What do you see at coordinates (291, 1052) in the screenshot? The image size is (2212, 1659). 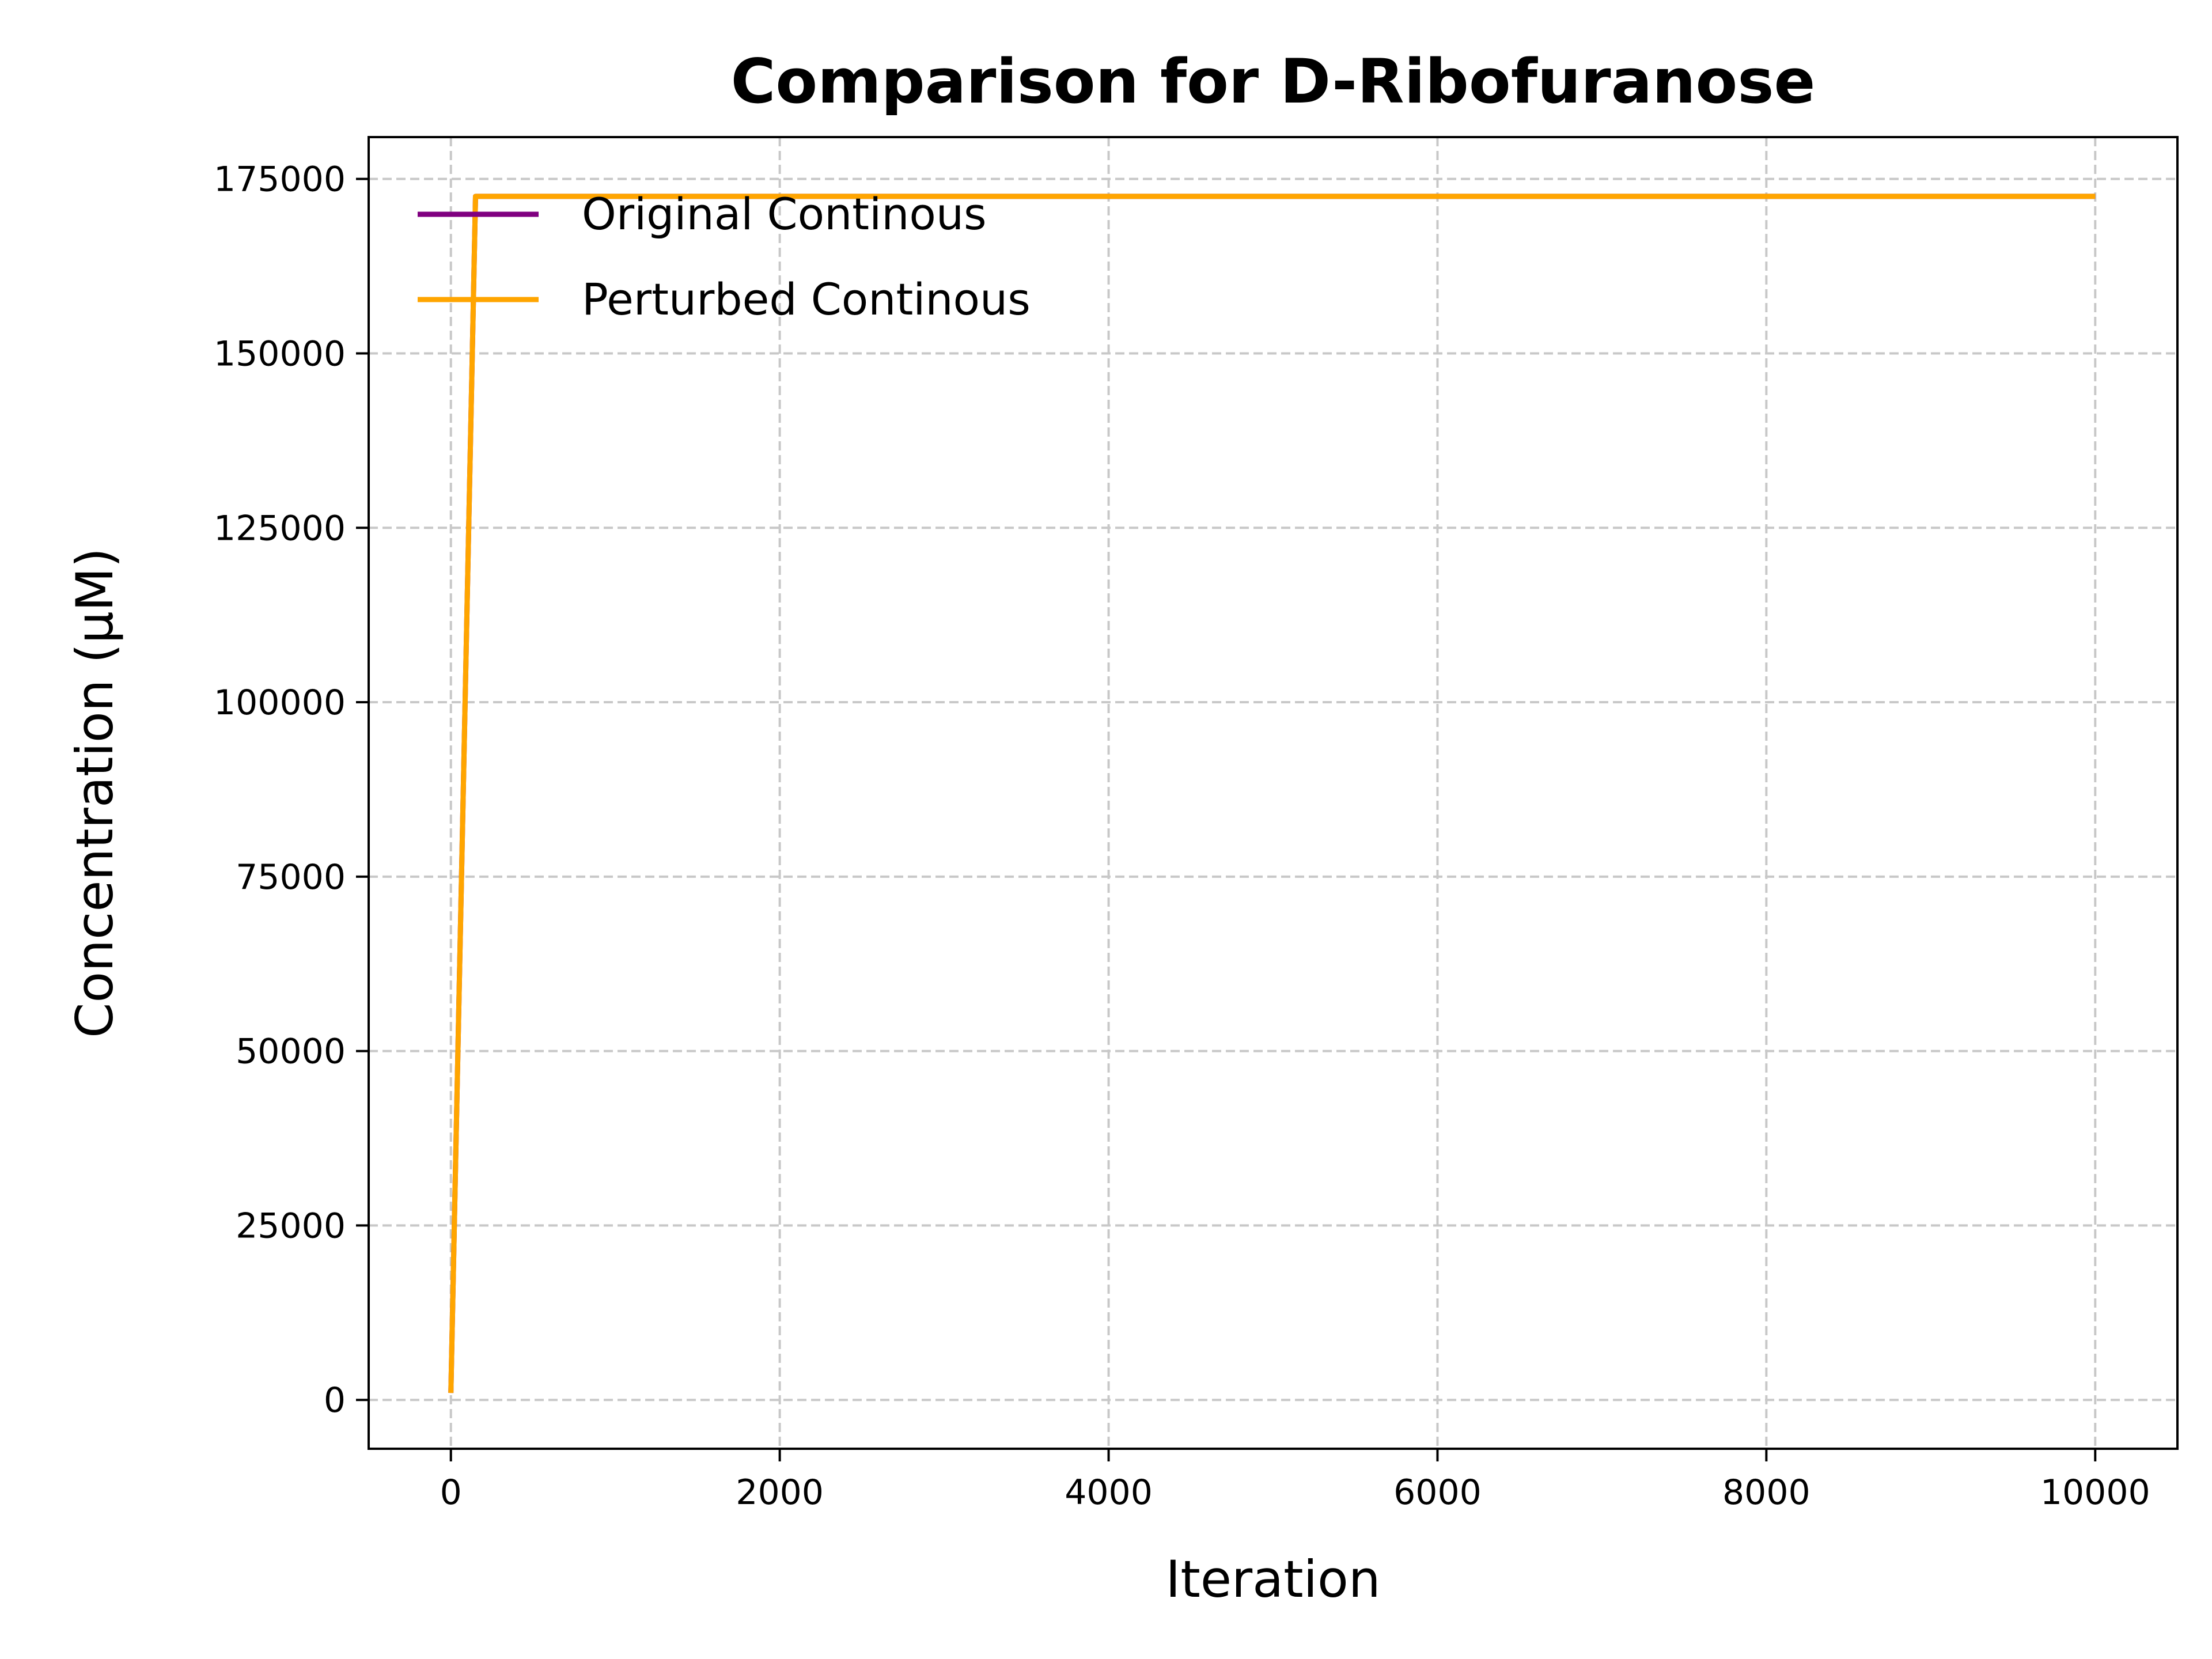 I see `y-tick-label: 50000` at bounding box center [291, 1052].